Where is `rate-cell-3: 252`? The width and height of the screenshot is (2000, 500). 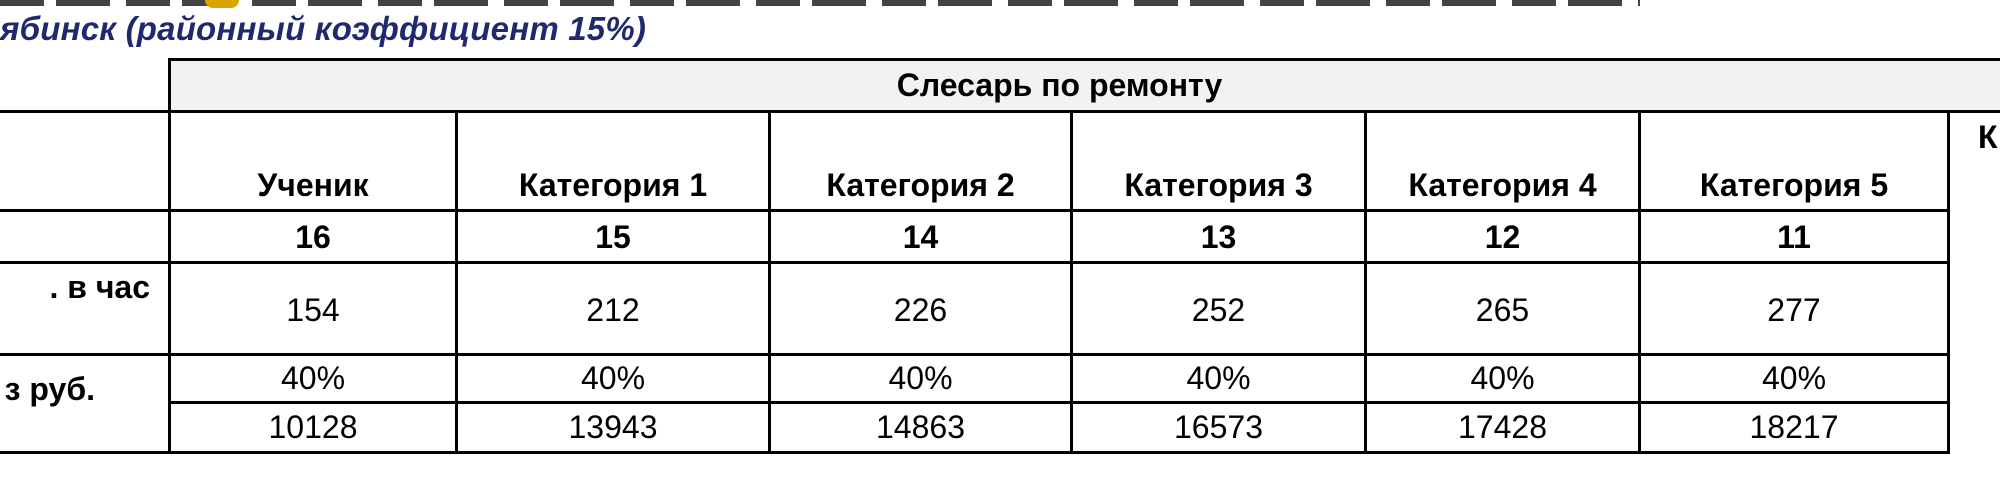
rate-cell-3: 252 is located at coordinates (1218, 309).